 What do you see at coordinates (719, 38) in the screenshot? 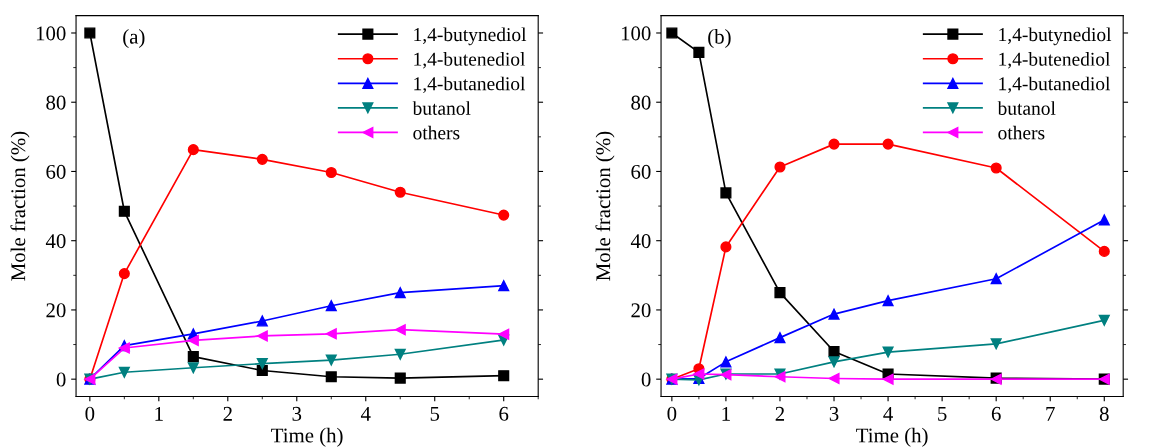
I see `annotation: (b)` at bounding box center [719, 38].